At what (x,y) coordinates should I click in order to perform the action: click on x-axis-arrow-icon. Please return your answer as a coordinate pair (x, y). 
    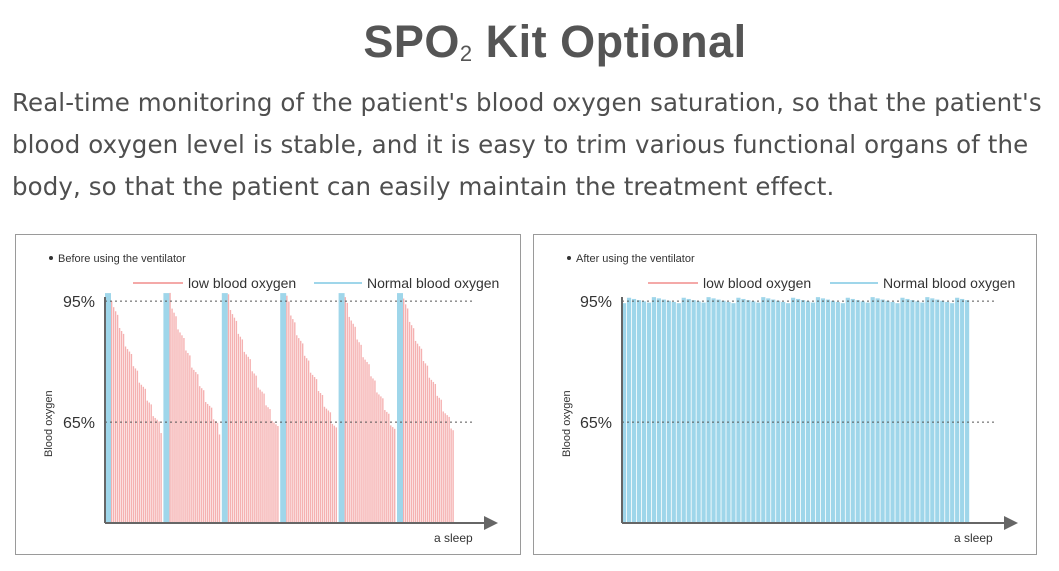
    Looking at the image, I should click on (1011, 523).